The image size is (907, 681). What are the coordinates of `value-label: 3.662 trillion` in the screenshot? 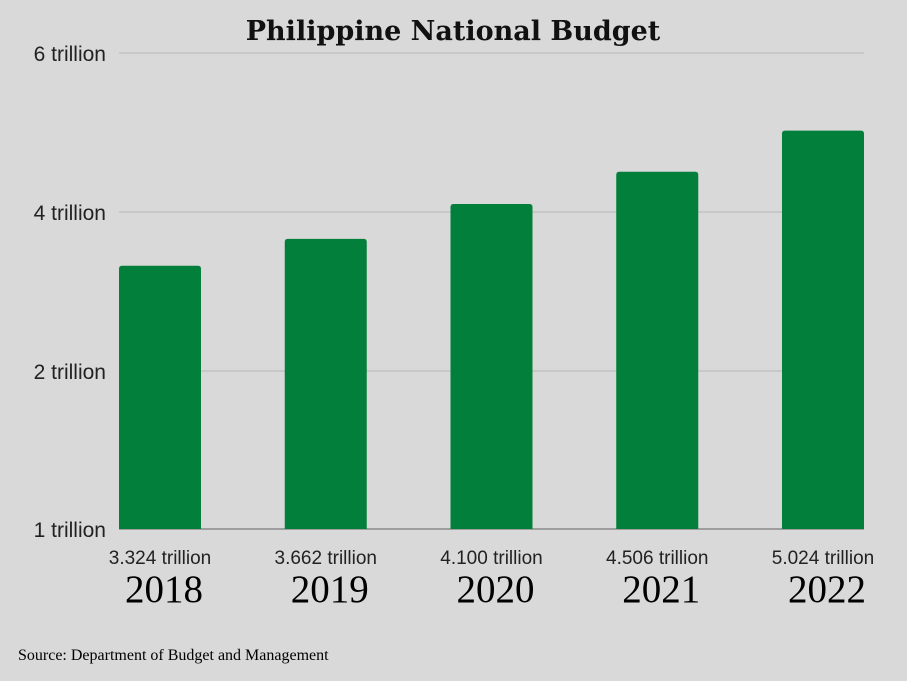 It's located at (326, 558).